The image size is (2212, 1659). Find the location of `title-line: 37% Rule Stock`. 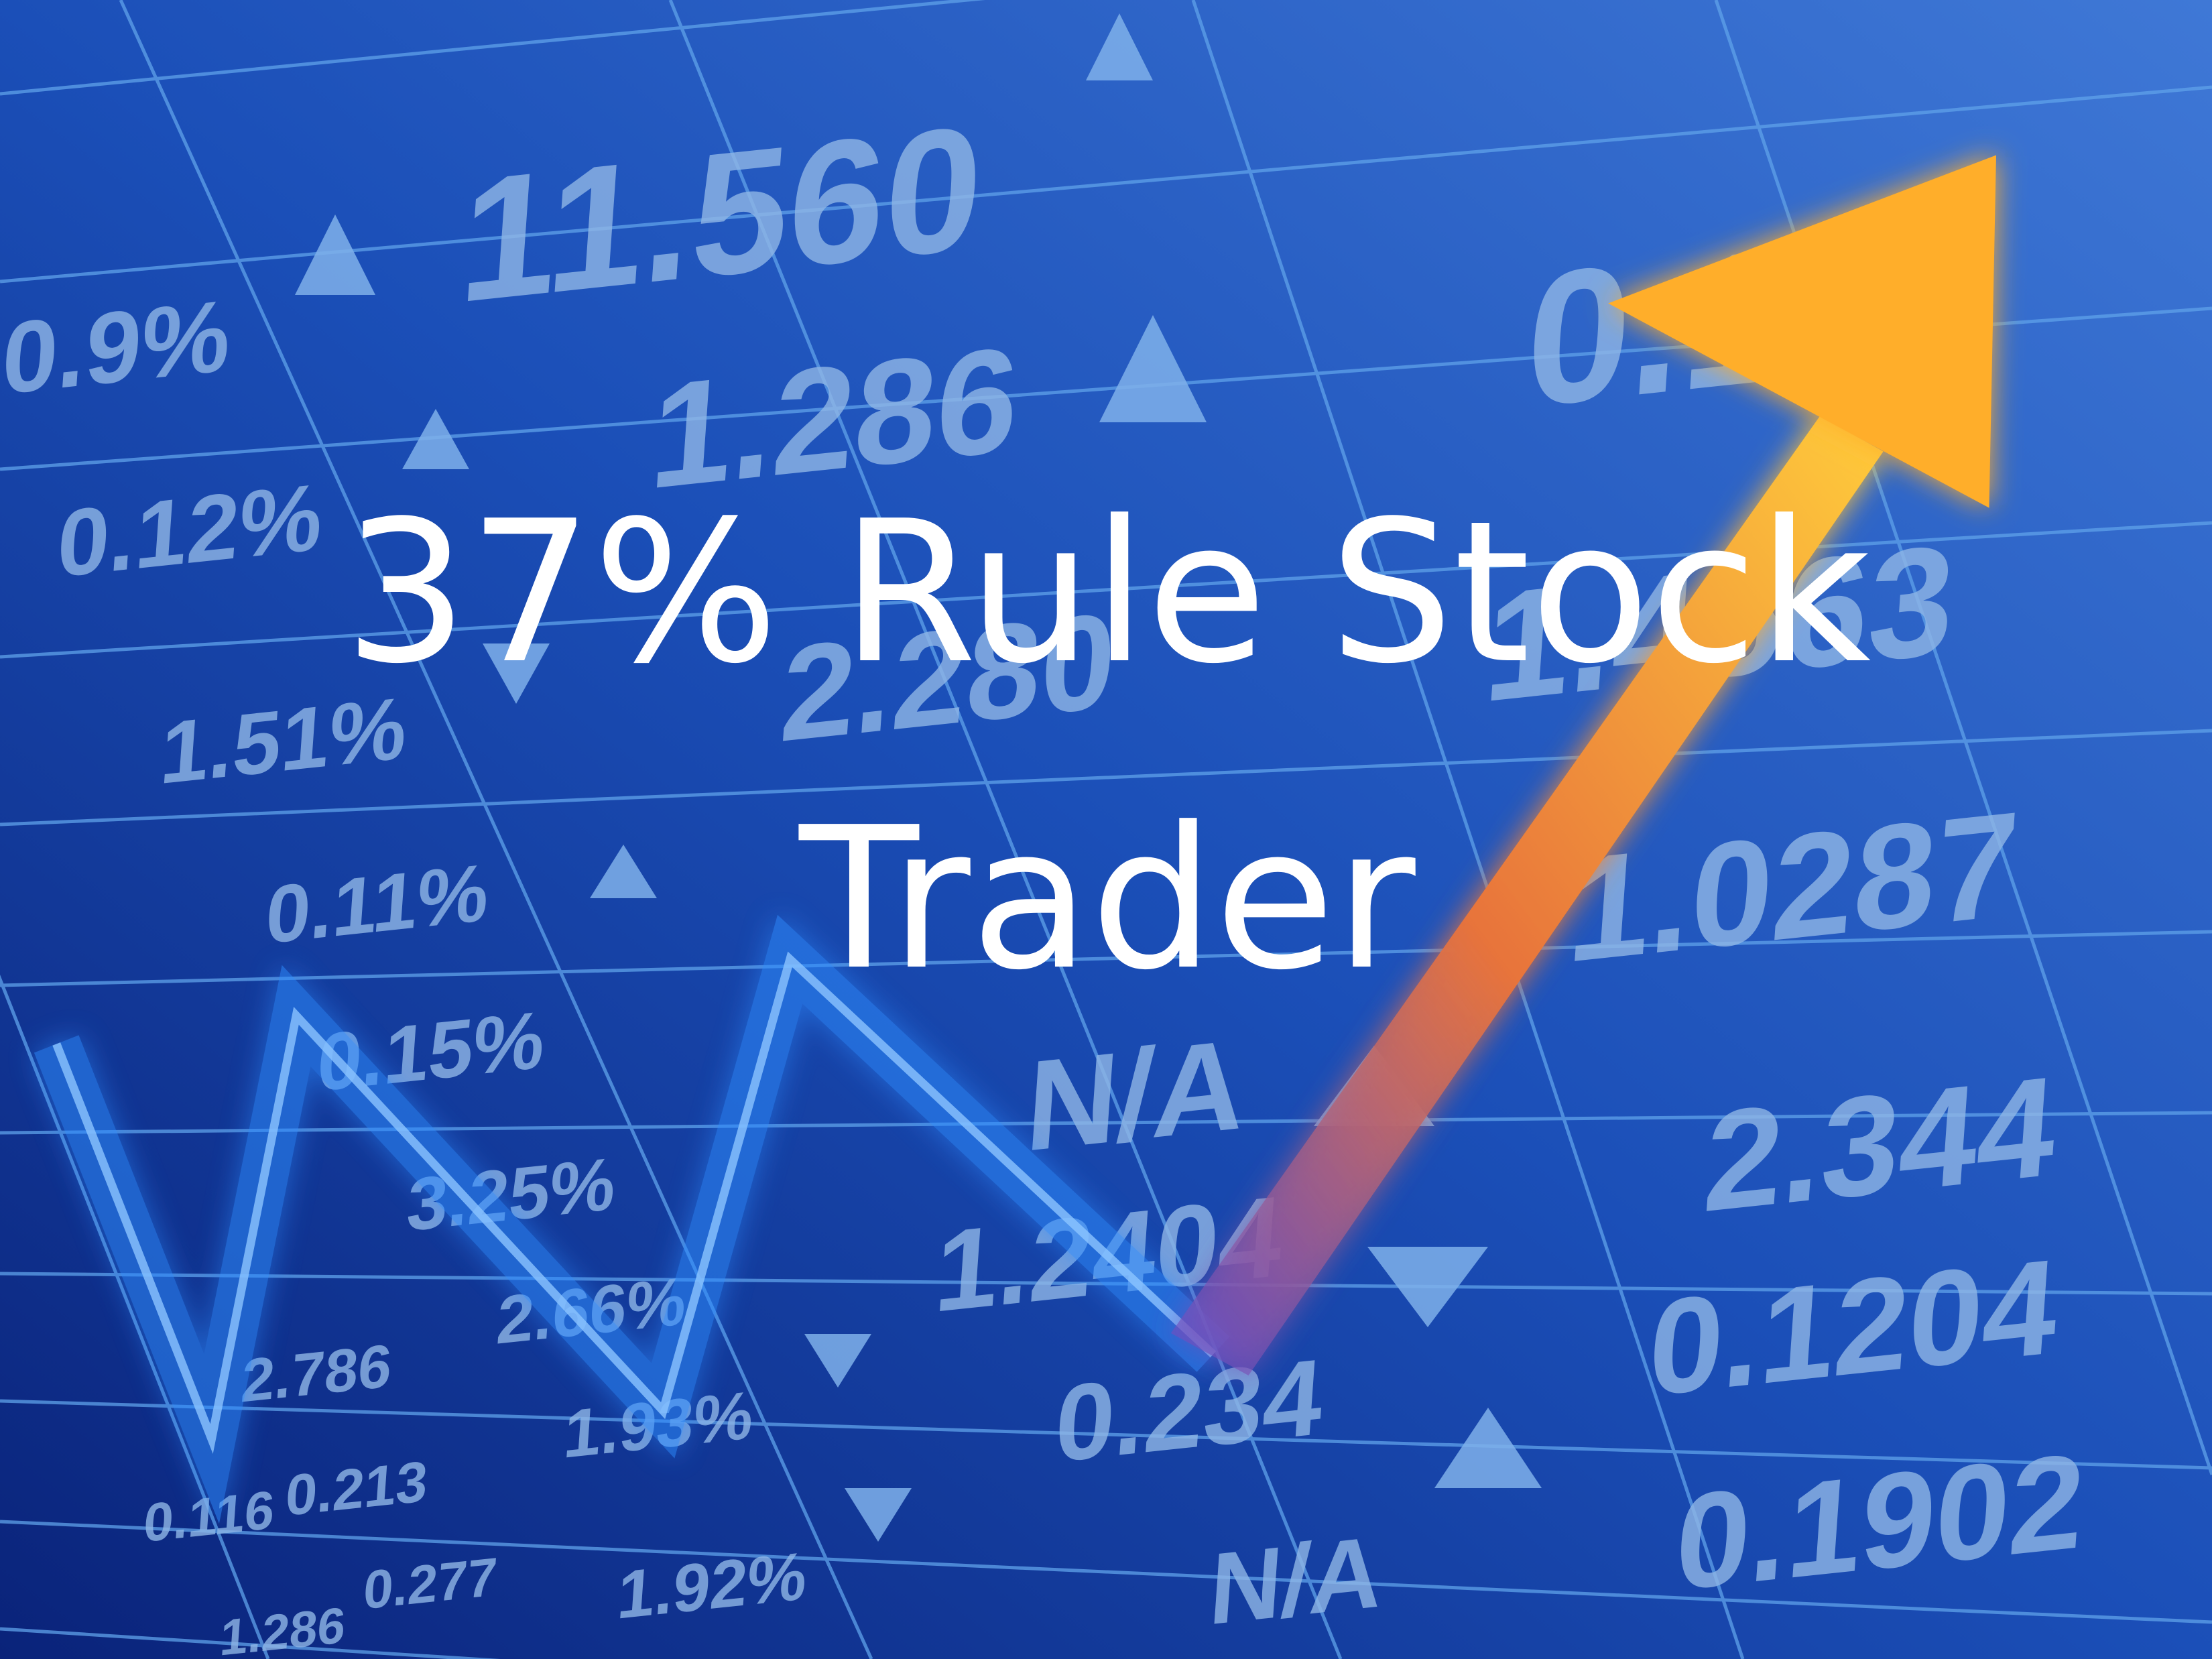

title-line: 37% Rule Stock is located at coordinates (1107, 592).